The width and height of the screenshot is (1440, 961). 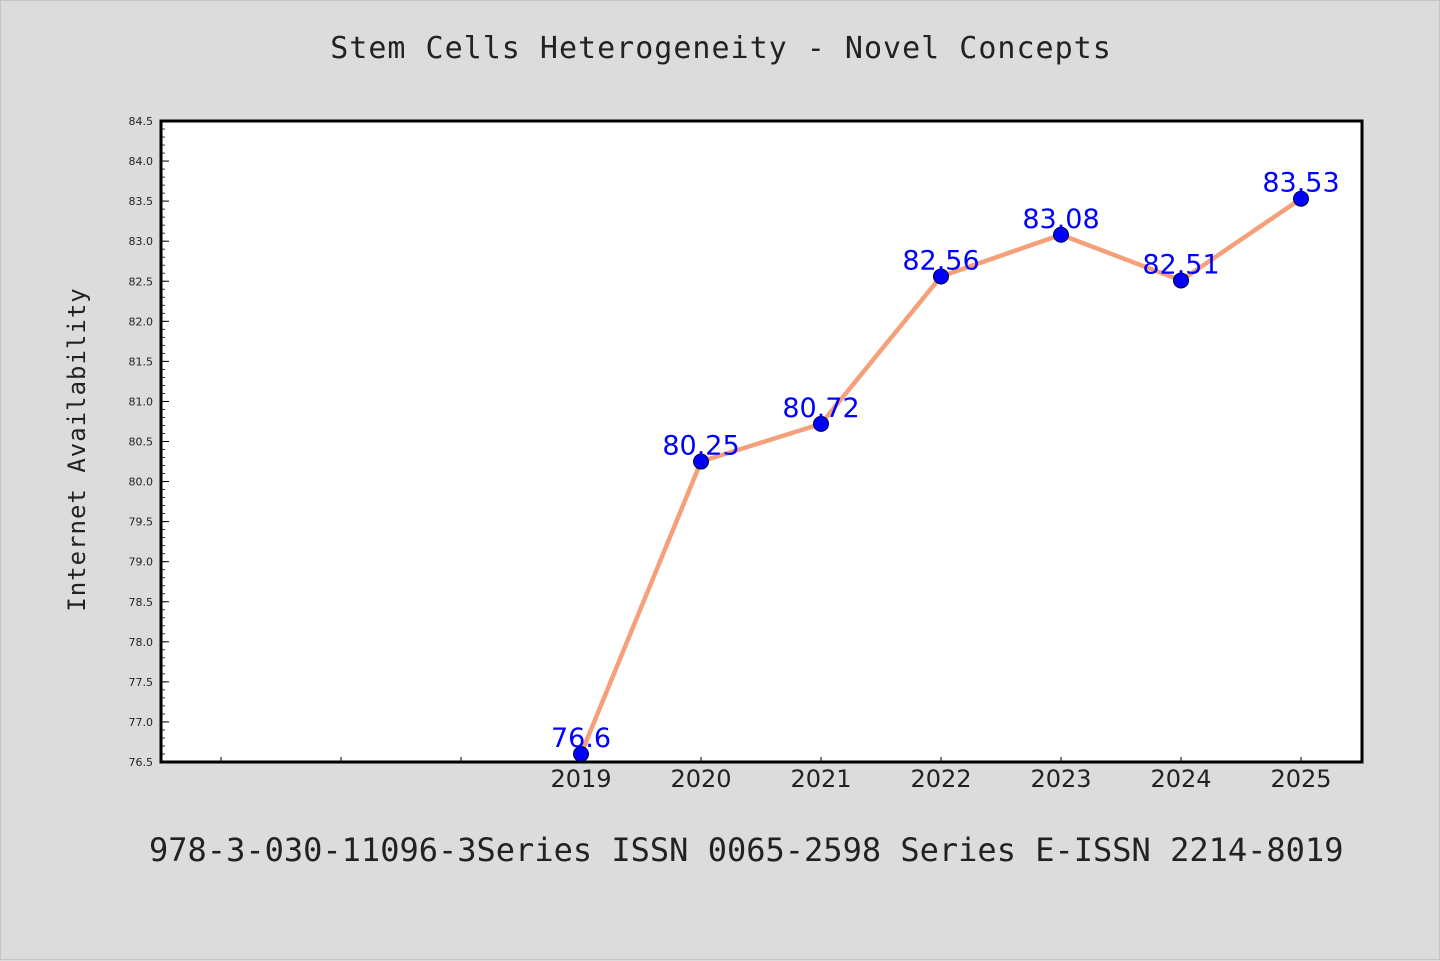 I want to click on y-tick-label: 79.0, so click(x=141, y=562).